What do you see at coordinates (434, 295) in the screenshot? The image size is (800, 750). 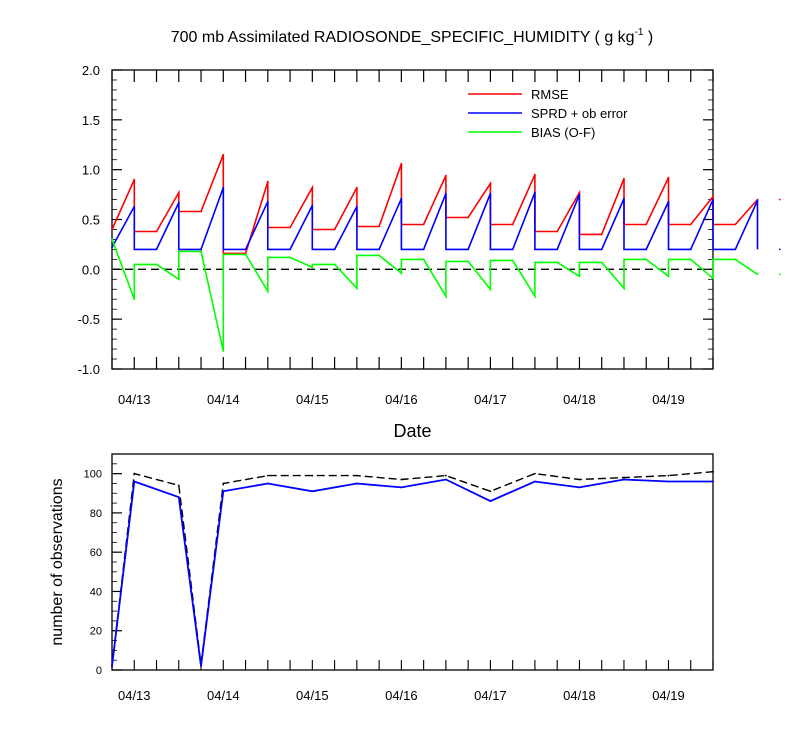 I see `series-line-bias-o-f-` at bounding box center [434, 295].